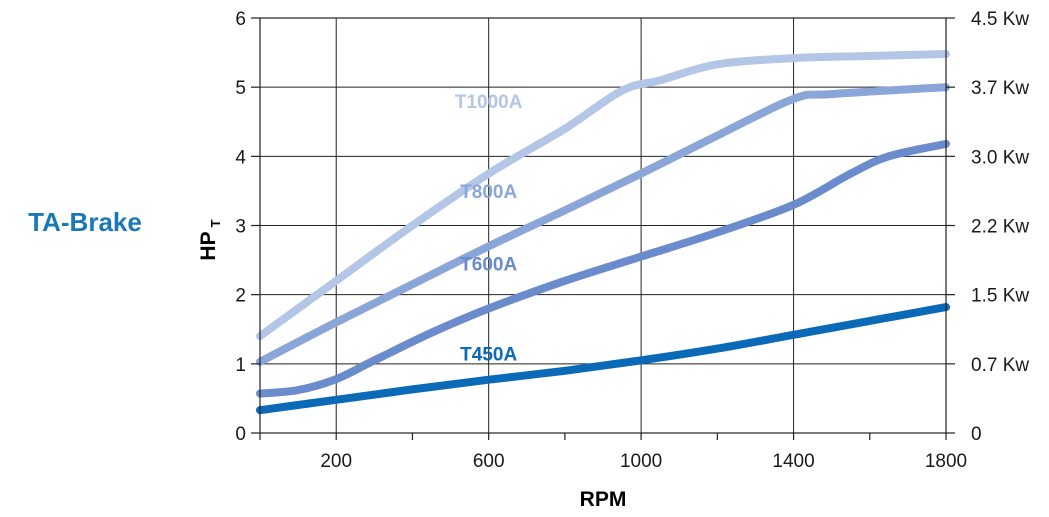 The height and width of the screenshot is (517, 1049). What do you see at coordinates (208, 245) in the screenshot?
I see `y-axis-title: HP` at bounding box center [208, 245].